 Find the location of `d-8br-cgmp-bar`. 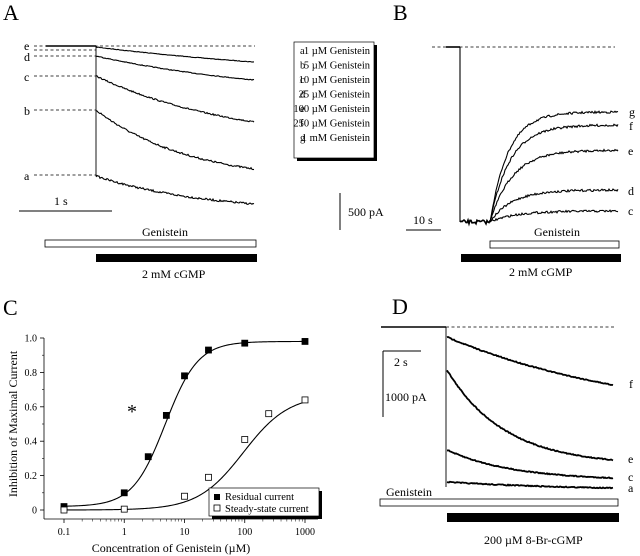

d-8br-cgmp-bar is located at coordinates (533, 517).